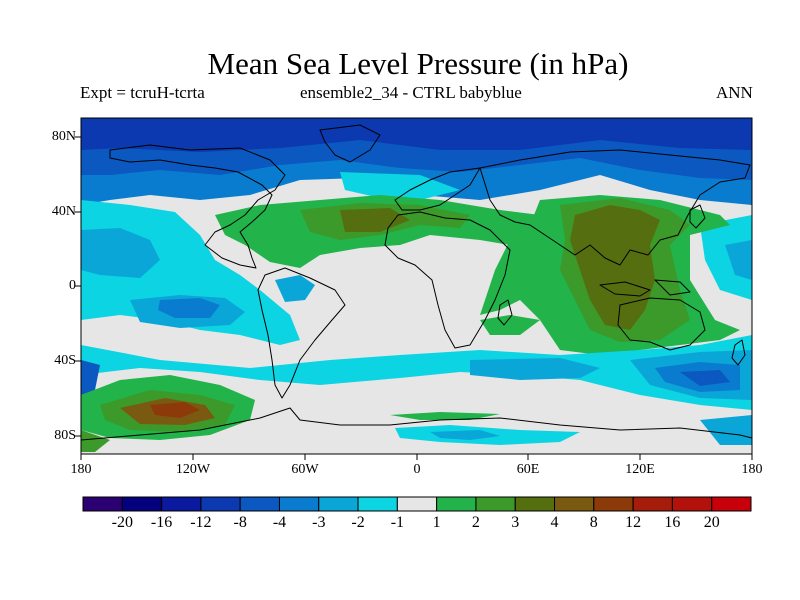  What do you see at coordinates (65, 360) in the screenshot?
I see `lat-label-40s: 40S` at bounding box center [65, 360].